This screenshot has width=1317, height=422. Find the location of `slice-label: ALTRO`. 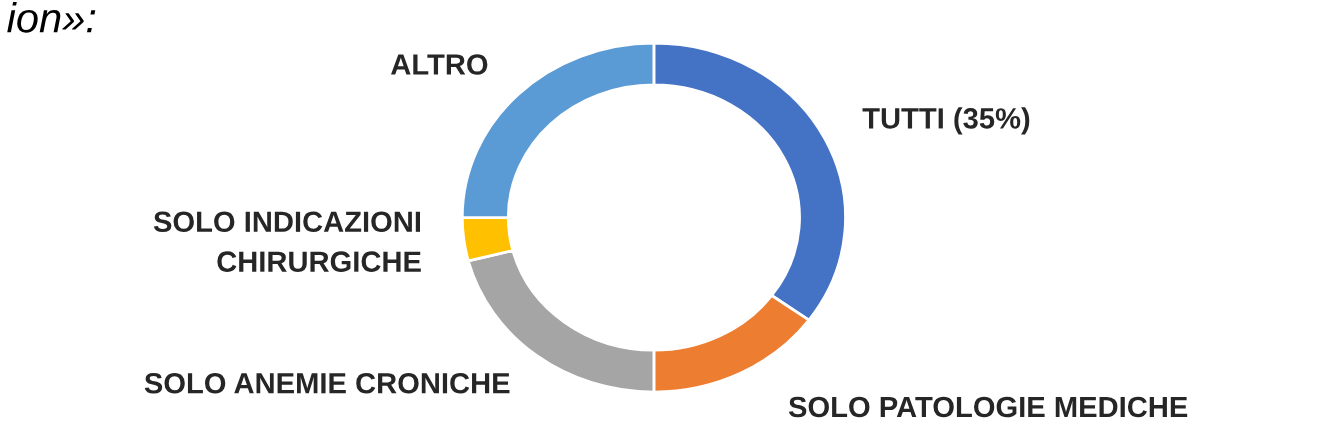

slice-label: ALTRO is located at coordinates (439, 64).